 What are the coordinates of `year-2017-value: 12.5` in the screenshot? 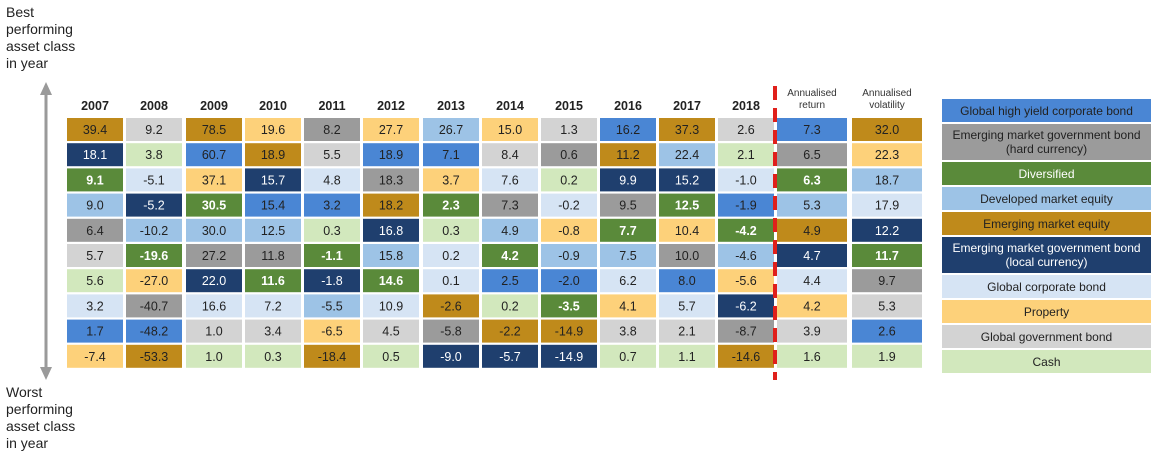 It's located at (687, 206).